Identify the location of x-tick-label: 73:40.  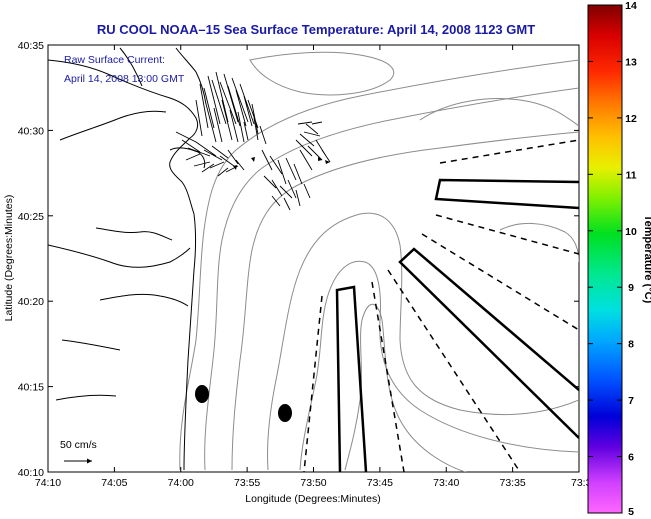
(446, 483).